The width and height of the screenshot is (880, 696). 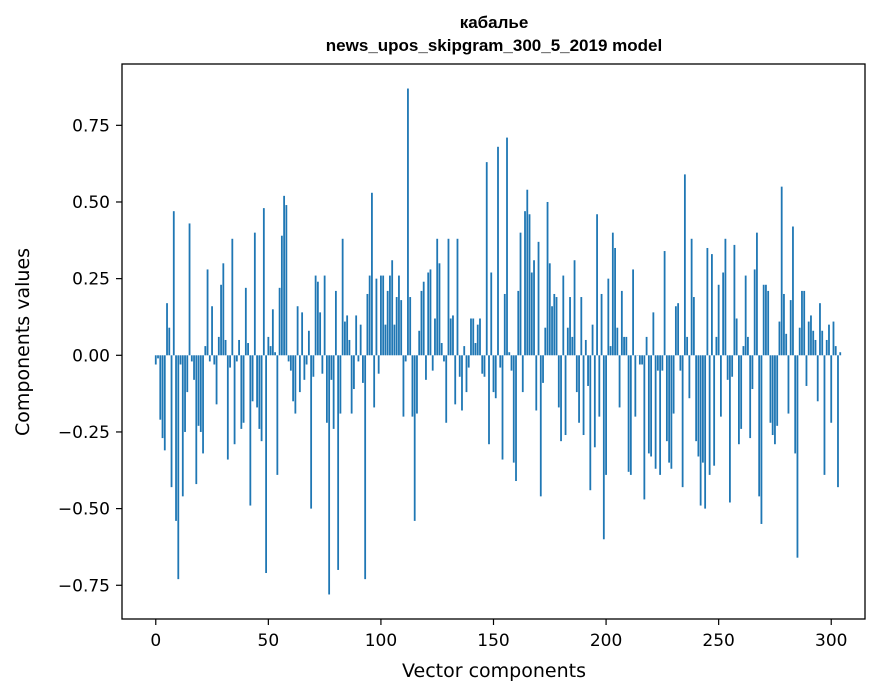 I want to click on x-tick-label: 200, so click(x=606, y=641).